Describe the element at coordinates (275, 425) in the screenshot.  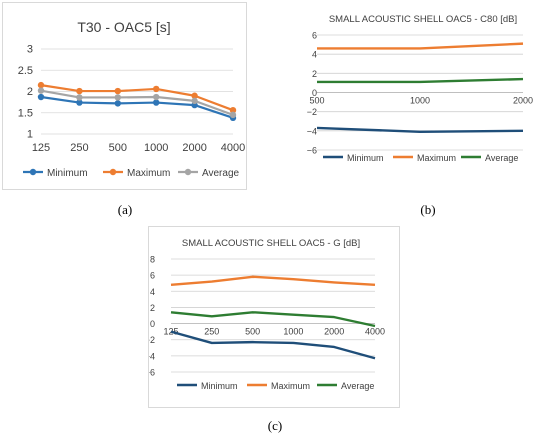
I see `caption-c: (c)` at that location.